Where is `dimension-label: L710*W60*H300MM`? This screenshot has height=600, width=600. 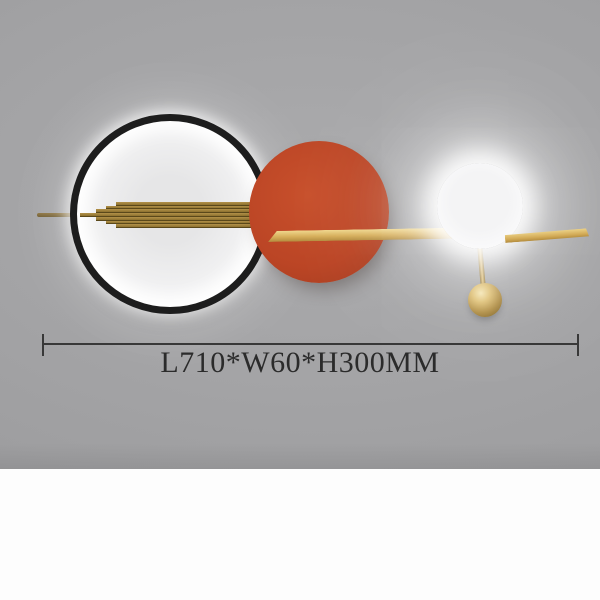
dimension-label: L710*W60*H300MM is located at coordinates (300, 362).